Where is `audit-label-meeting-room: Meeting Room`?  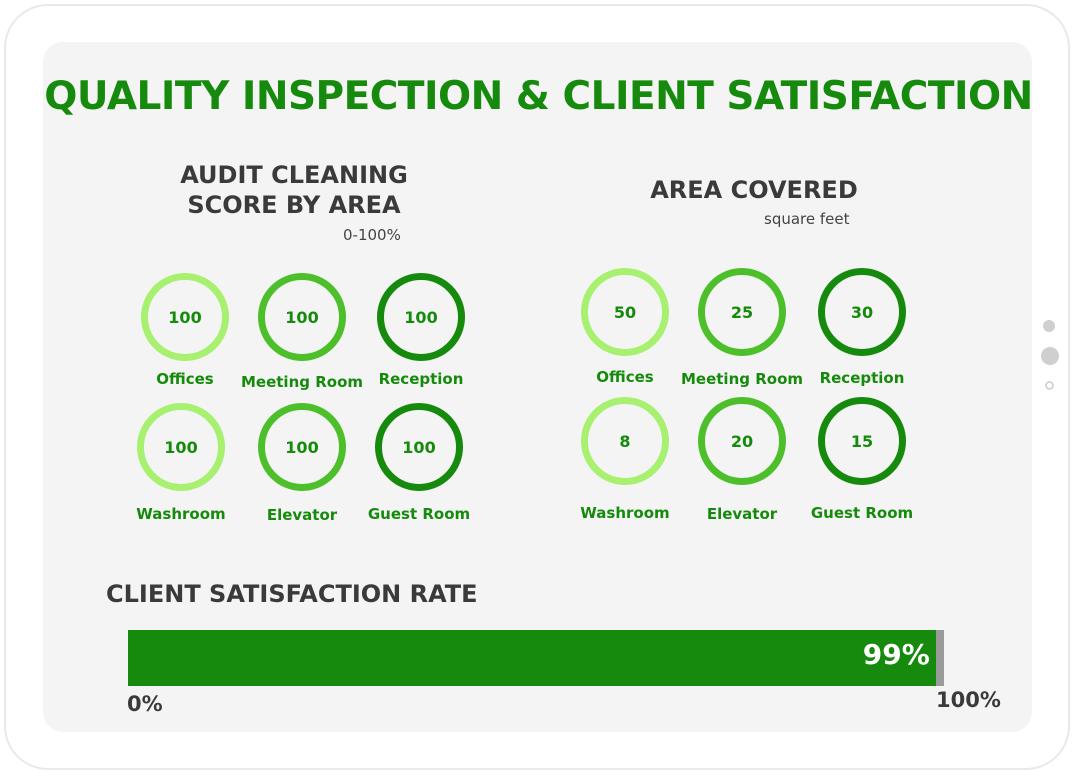 audit-label-meeting-room: Meeting Room is located at coordinates (301, 382).